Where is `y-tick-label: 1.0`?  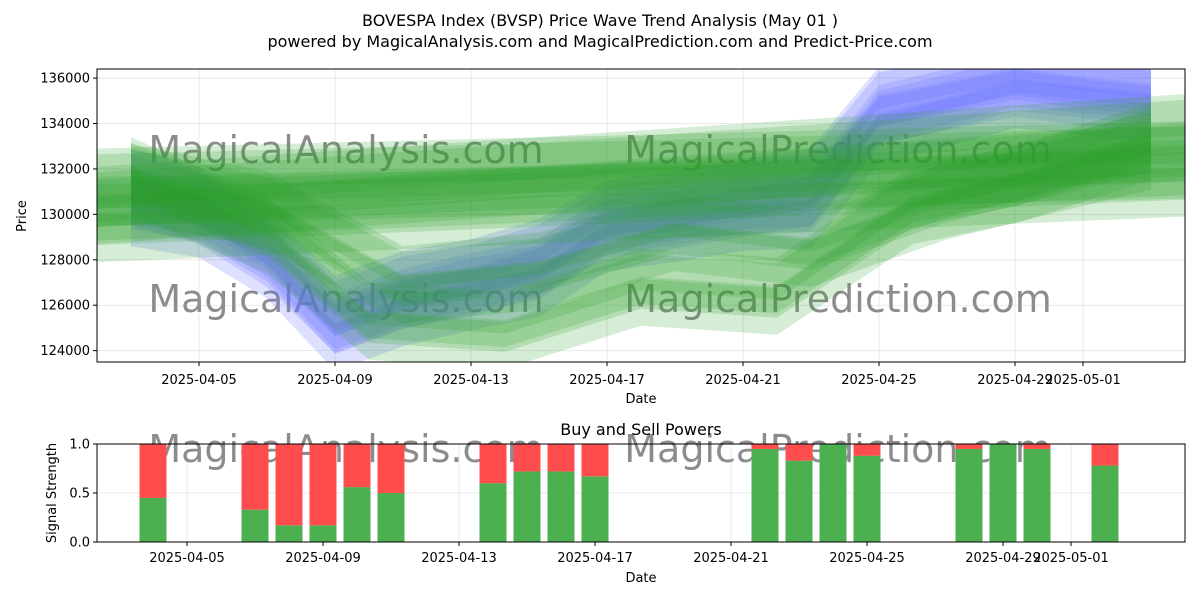 y-tick-label: 1.0 is located at coordinates (79, 445).